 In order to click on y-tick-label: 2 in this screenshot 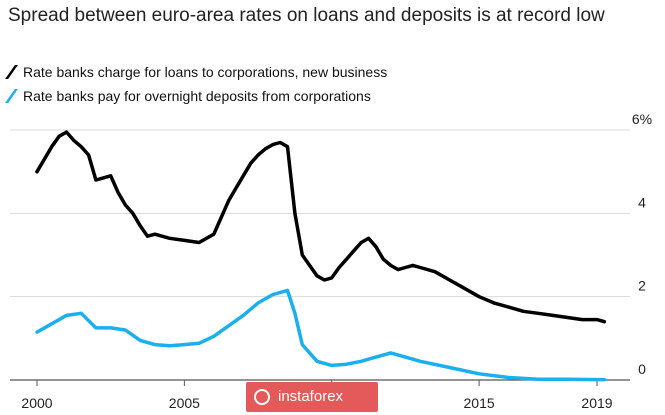, I will do `click(642, 286)`.